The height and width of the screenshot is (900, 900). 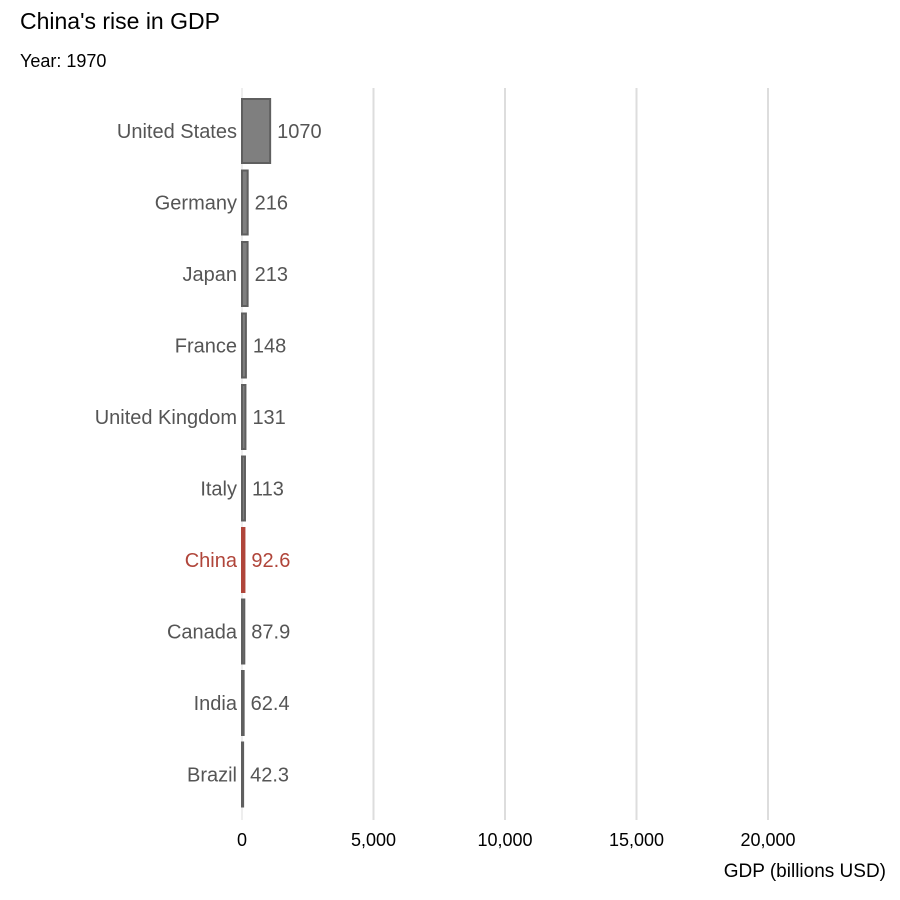 What do you see at coordinates (299, 132) in the screenshot?
I see `value-label: 1070` at bounding box center [299, 132].